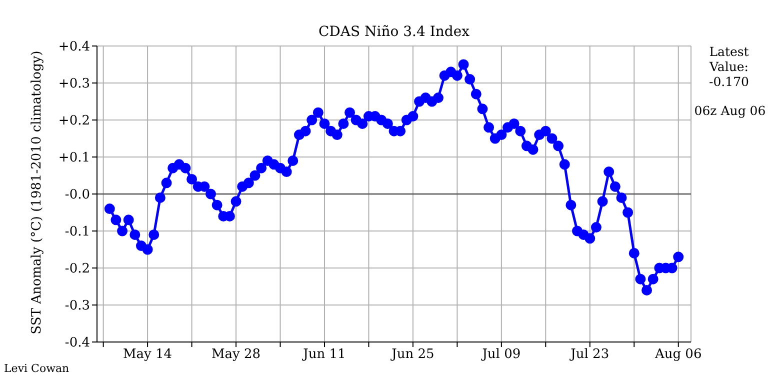 The height and width of the screenshot is (384, 768). I want to click on chart-title: CDAS Niño 3.4 Index, so click(394, 32).